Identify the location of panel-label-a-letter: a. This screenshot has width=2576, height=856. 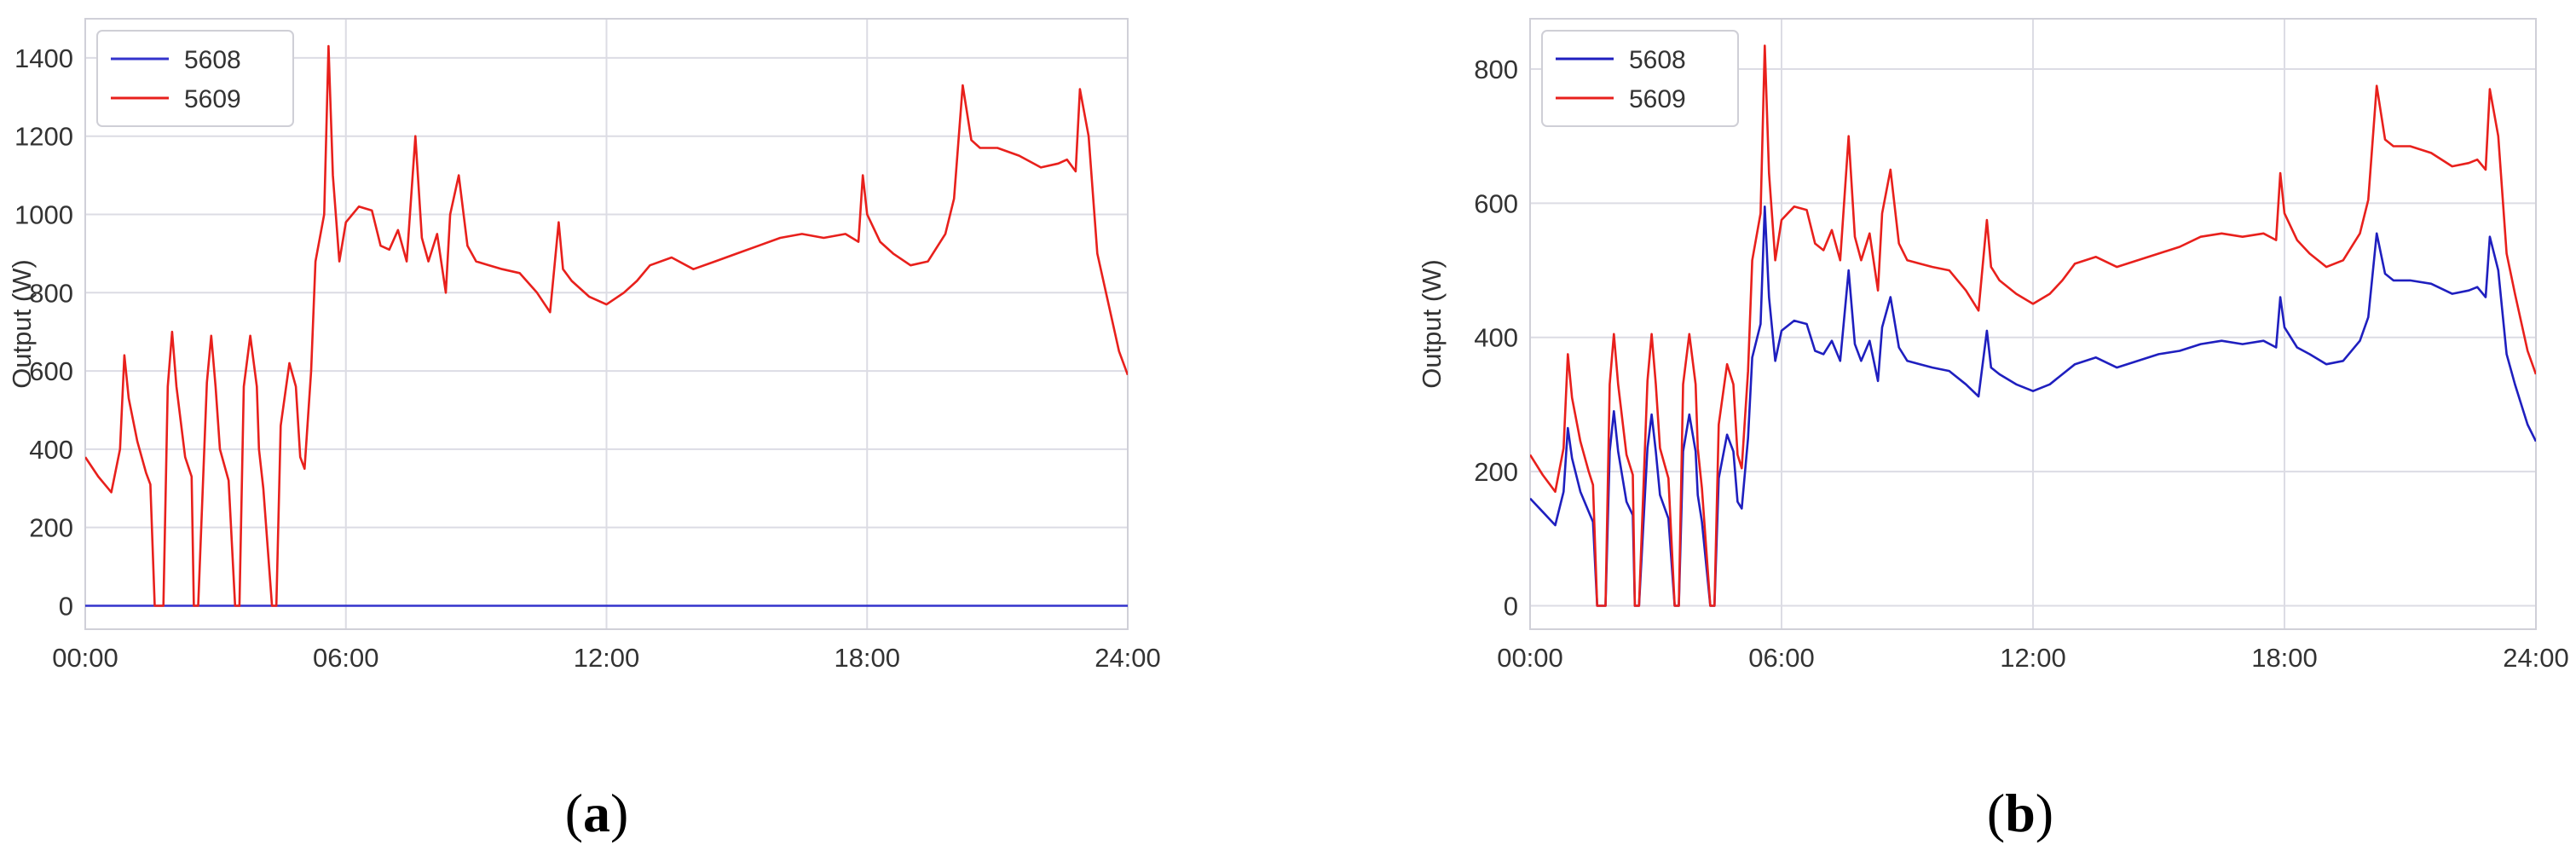
(596, 813).